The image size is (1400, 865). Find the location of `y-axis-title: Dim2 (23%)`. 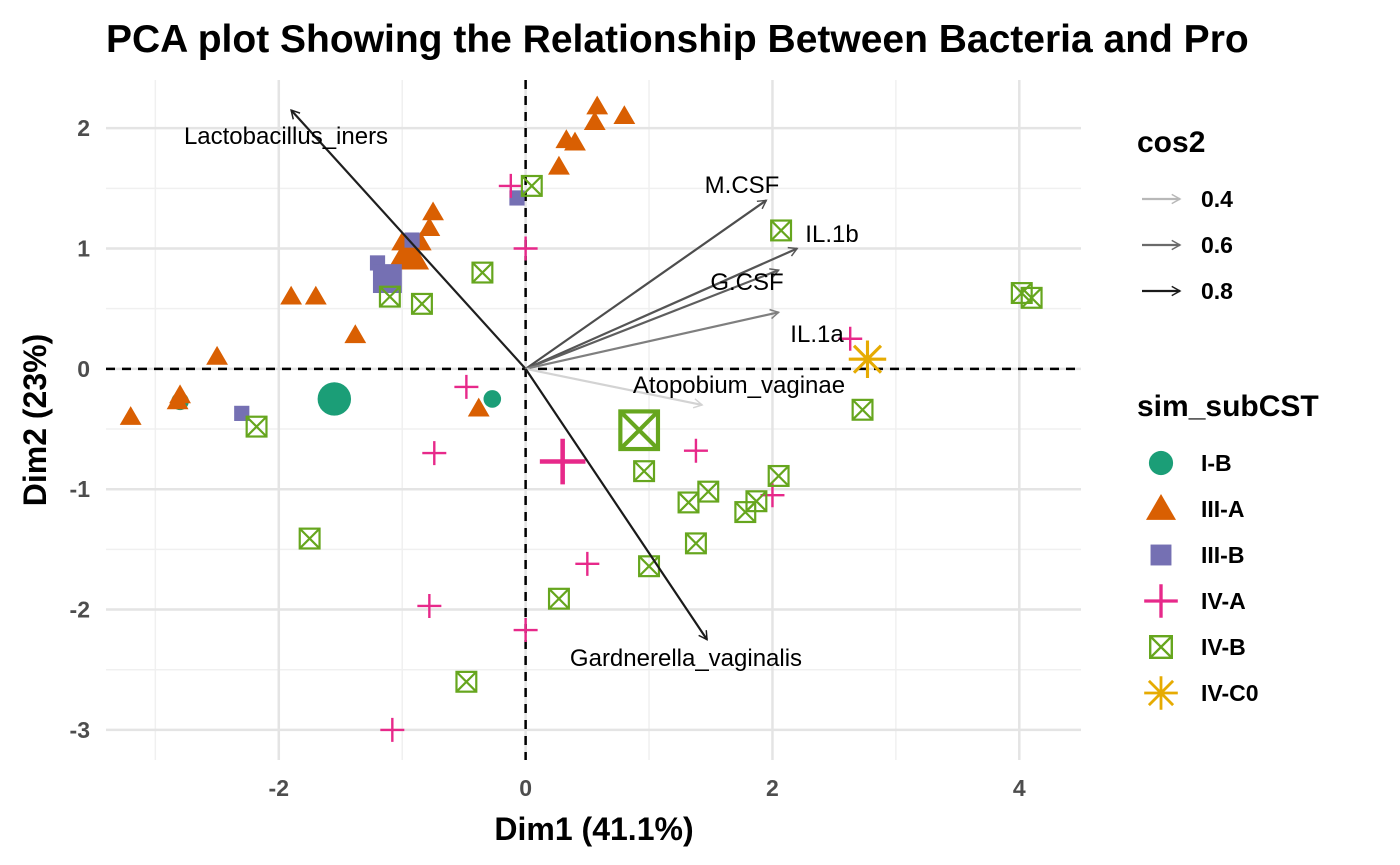

y-axis-title: Dim2 (23%) is located at coordinates (35, 420).